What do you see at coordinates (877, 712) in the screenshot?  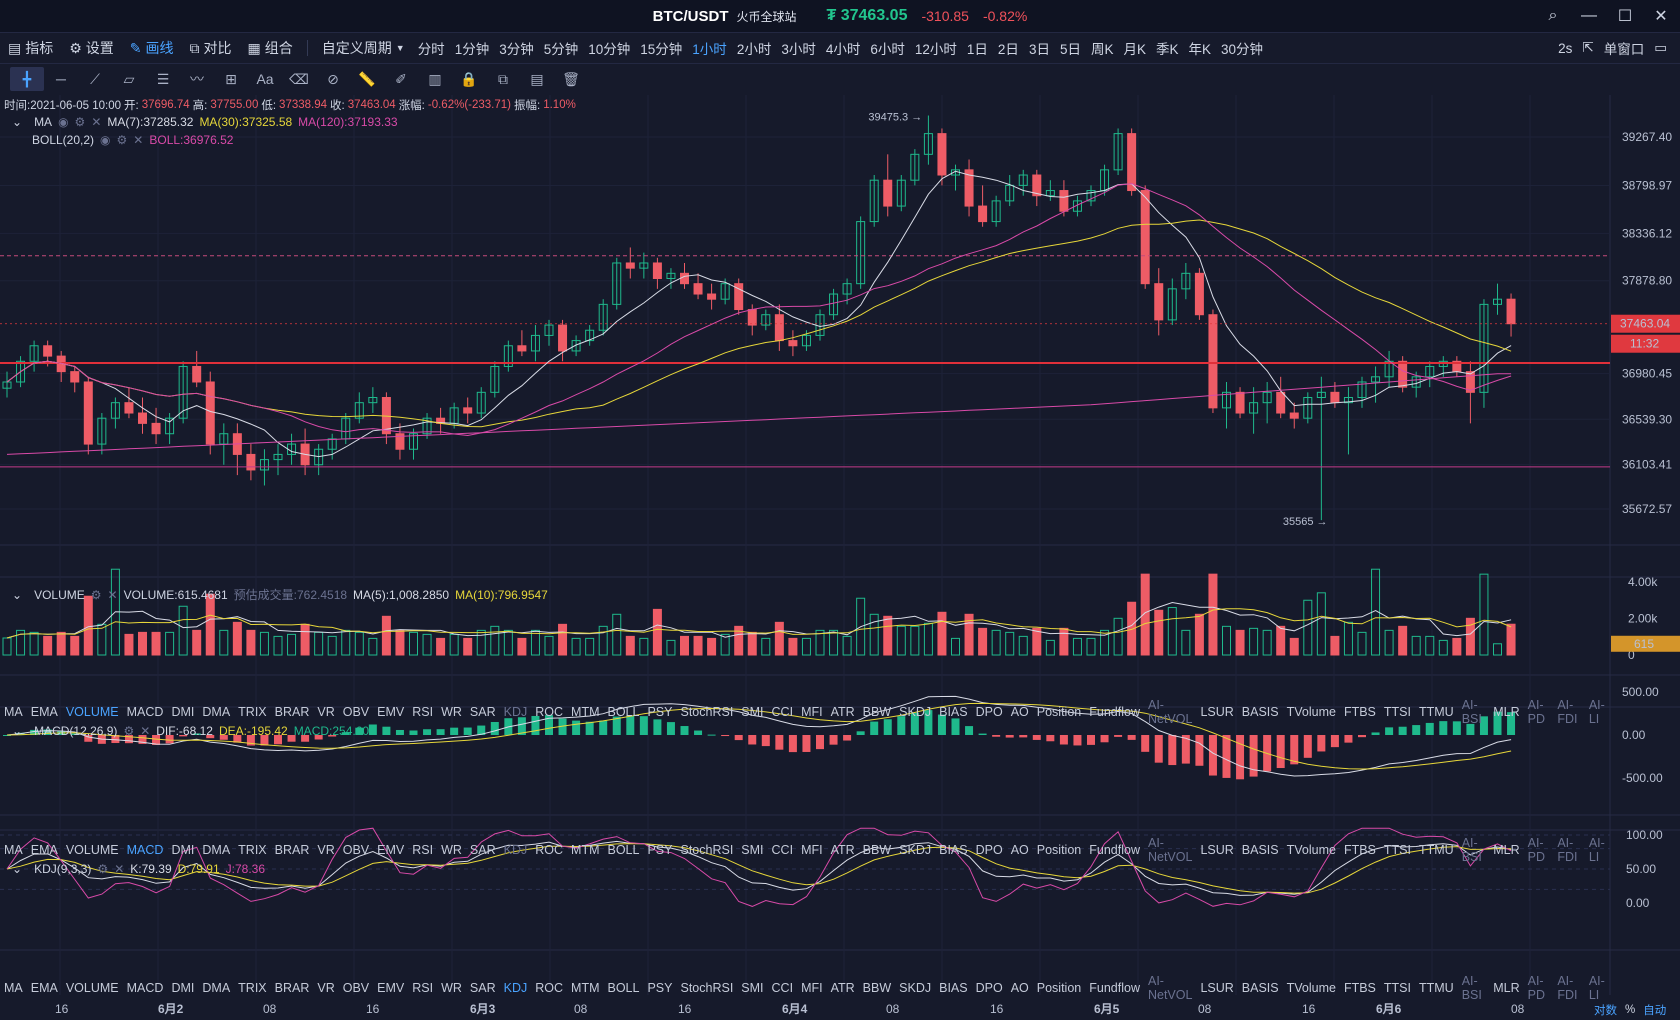 I see `indicator-tab-bbw: BBW` at bounding box center [877, 712].